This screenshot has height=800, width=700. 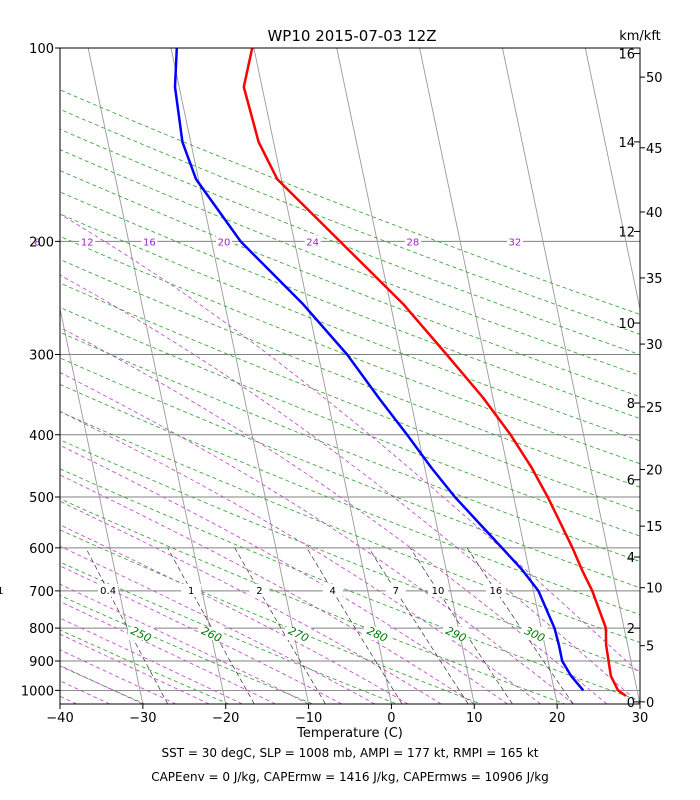 I want to click on km-tick-label: 12, so click(x=626, y=232).